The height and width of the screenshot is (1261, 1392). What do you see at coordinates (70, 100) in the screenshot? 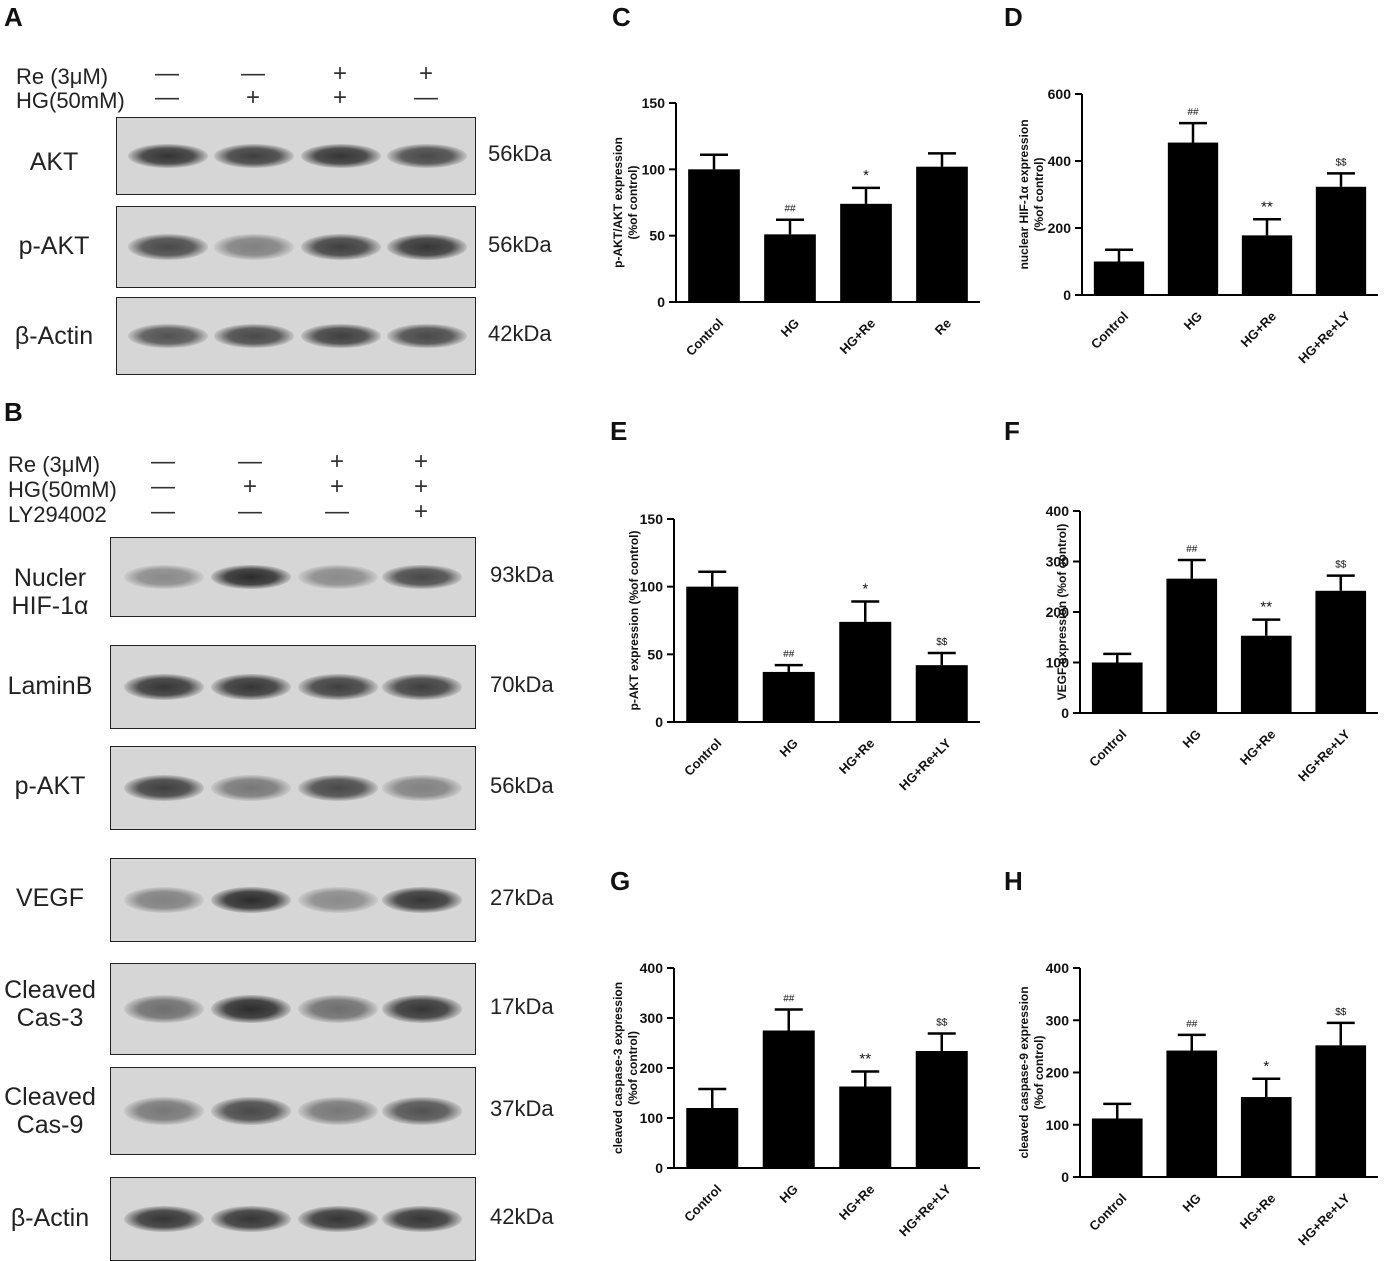
I see `treatment-label: HG(50mM)` at bounding box center [70, 100].